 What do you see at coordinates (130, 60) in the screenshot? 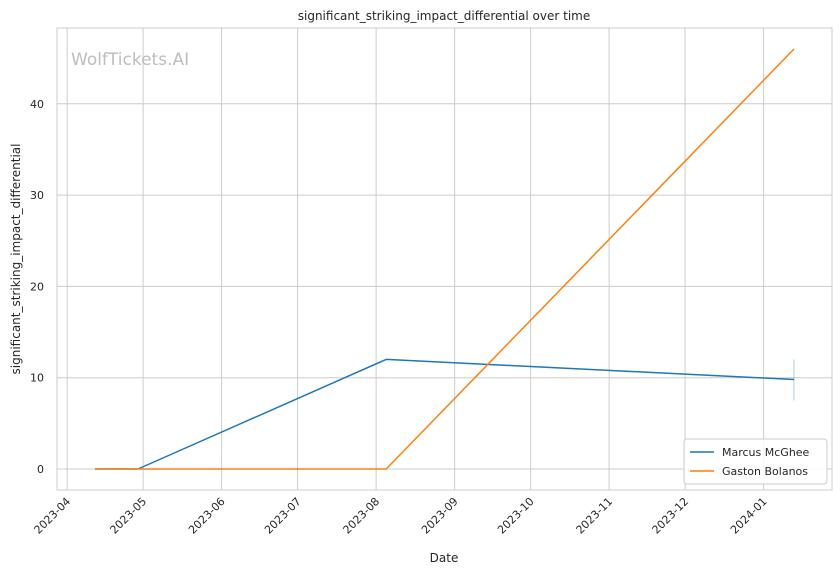
I see `watermark: WolfTickets.AI` at bounding box center [130, 60].